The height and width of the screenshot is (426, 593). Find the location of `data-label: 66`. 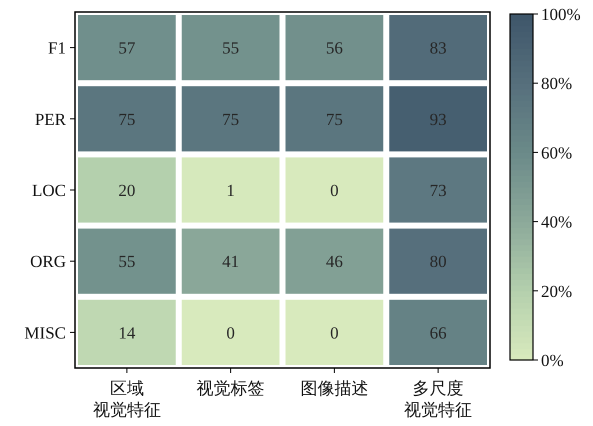

data-label: 66 is located at coordinates (438, 332).